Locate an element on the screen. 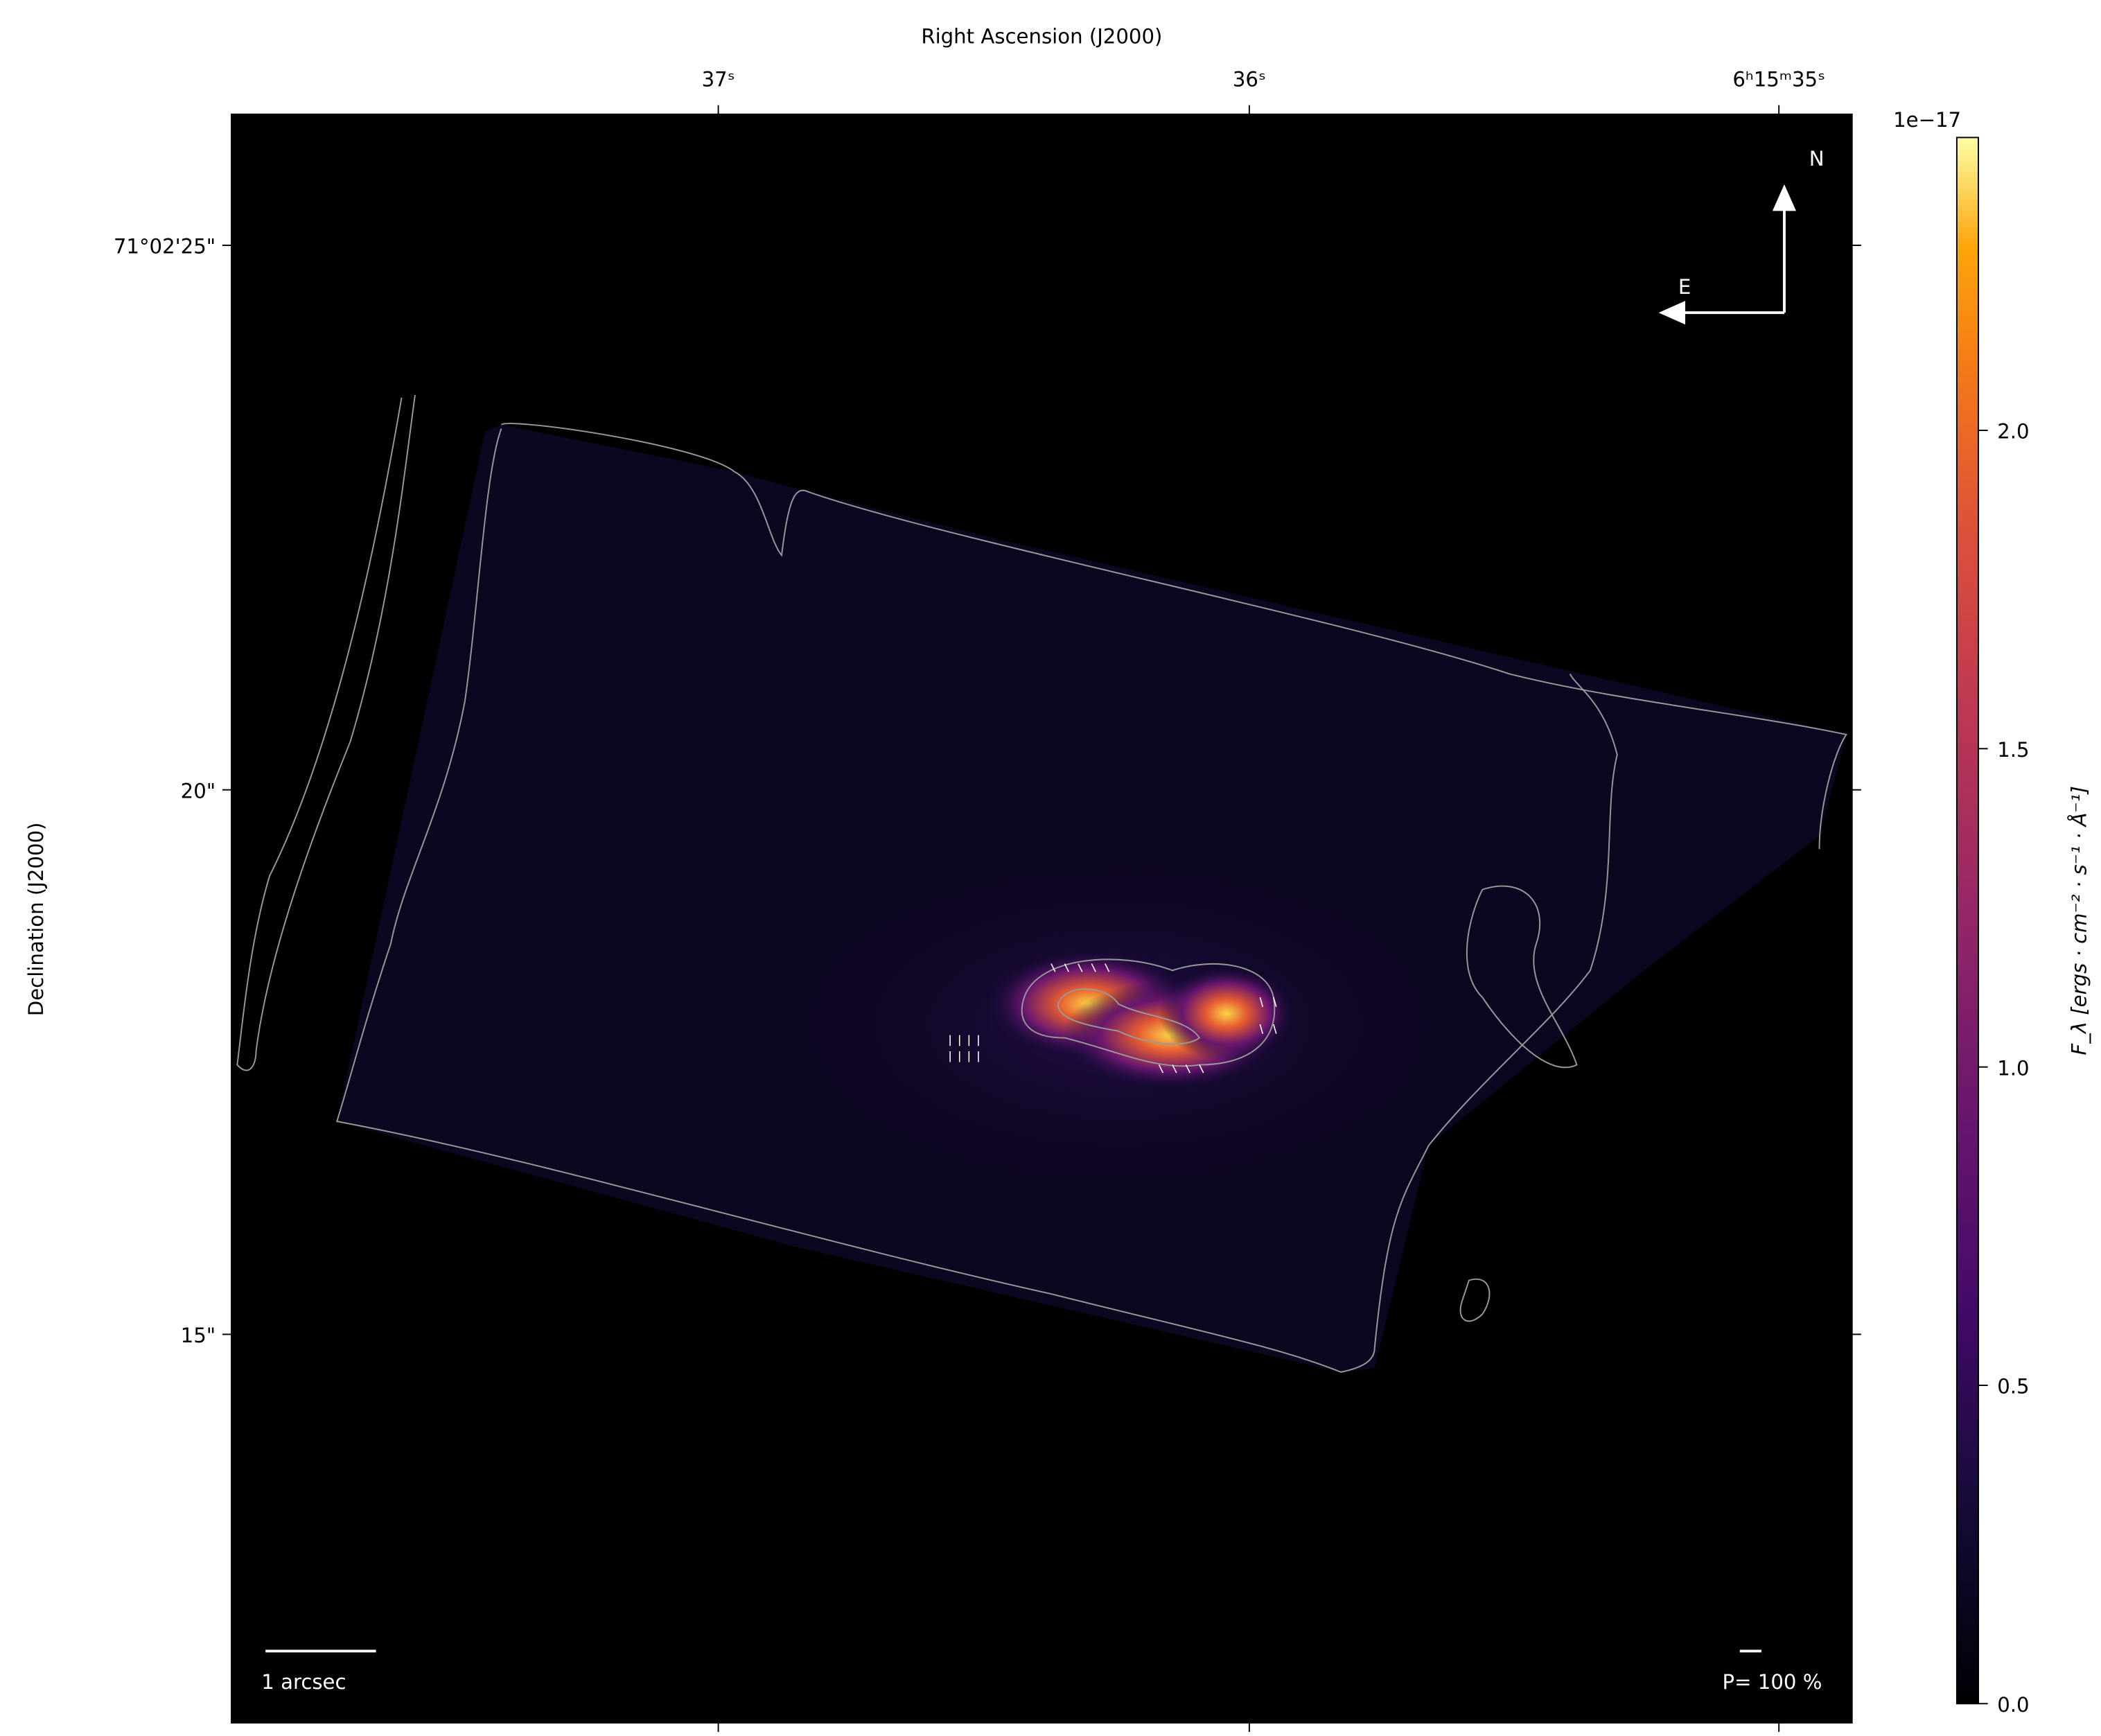  colorbar-label: F_λ [ergs · cm⁻² · s⁻¹ · Å⁻¹] is located at coordinates (2079, 920).